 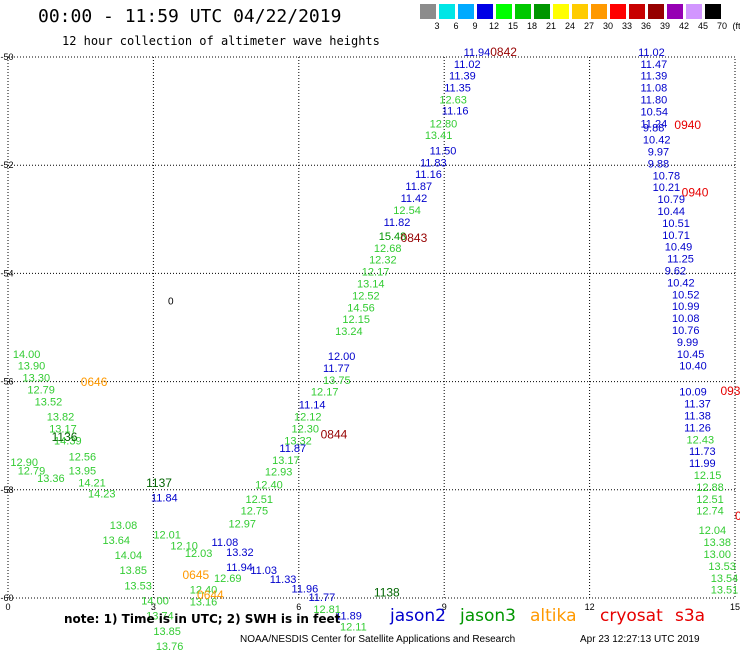 I want to click on swh-value: 12.63, so click(x=453, y=101).